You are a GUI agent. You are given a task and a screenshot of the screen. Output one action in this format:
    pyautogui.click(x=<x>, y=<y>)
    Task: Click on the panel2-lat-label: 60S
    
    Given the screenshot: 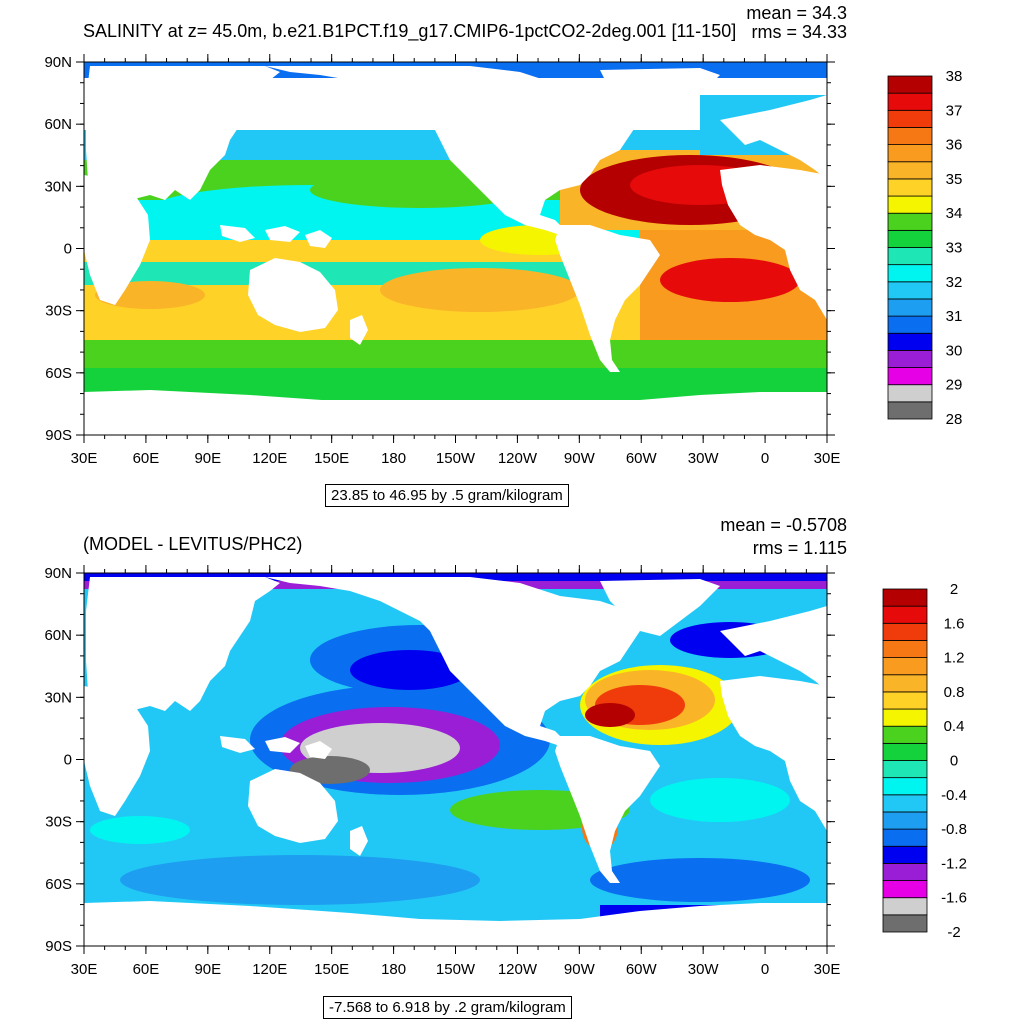 What is the action you would take?
    pyautogui.click(x=58, y=884)
    